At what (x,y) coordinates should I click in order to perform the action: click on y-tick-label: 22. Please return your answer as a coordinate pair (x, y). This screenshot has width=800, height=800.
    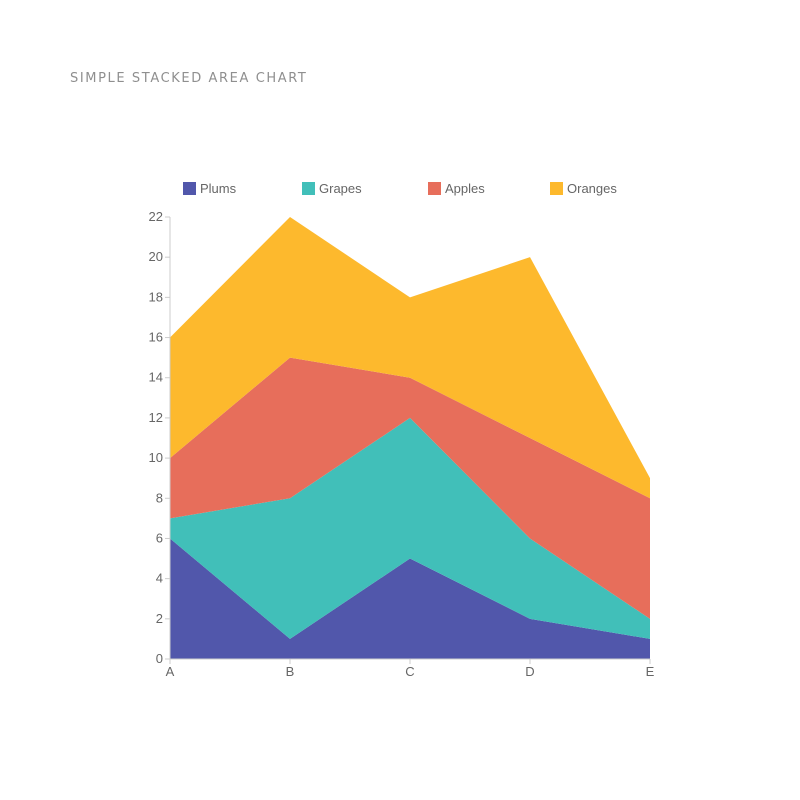
    Looking at the image, I should click on (156, 216).